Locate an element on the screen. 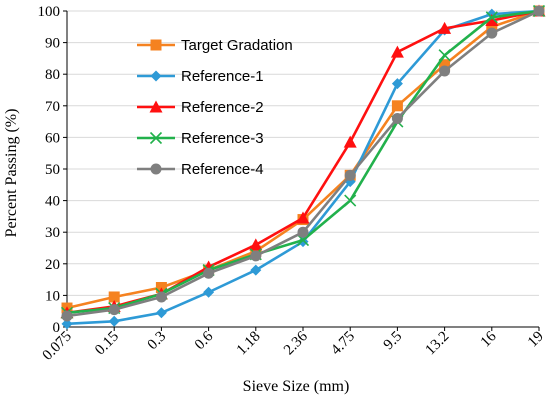  x-tick-label-1-18: 1.18 is located at coordinates (249, 344).